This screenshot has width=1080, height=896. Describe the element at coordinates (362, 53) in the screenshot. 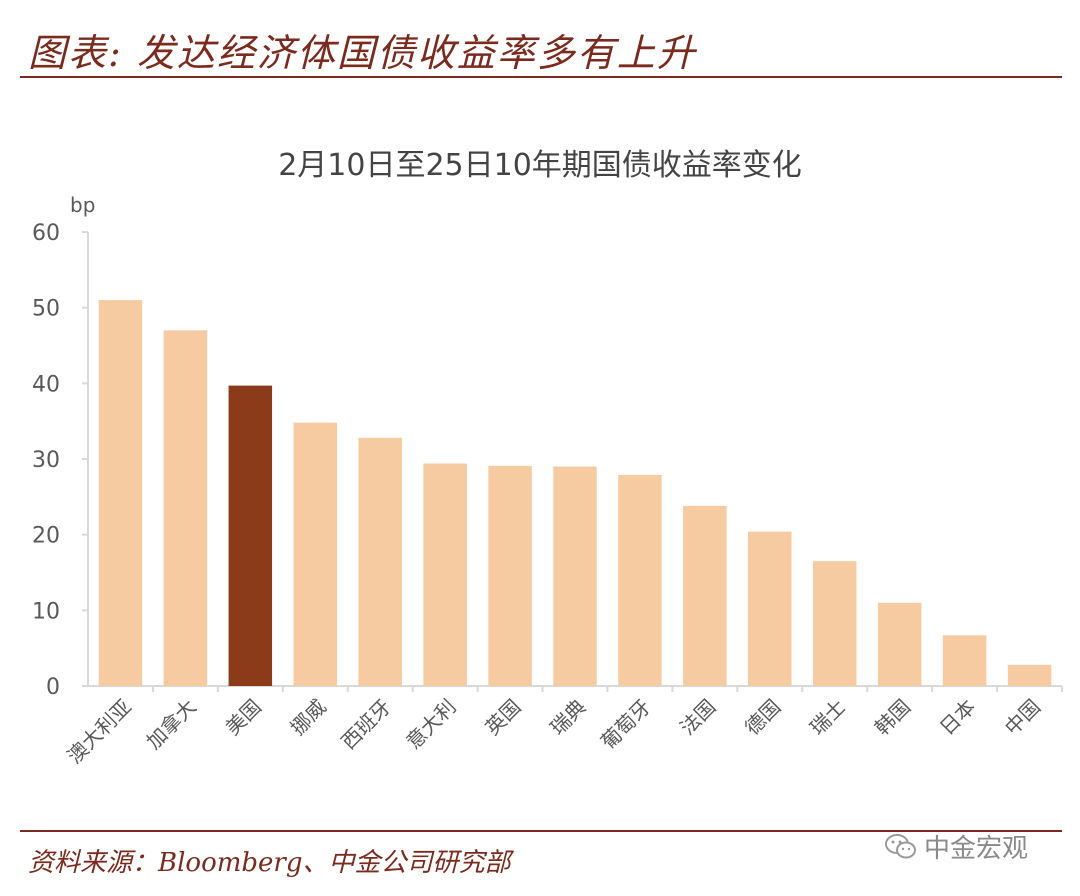

I see `page-title: 图表: 发达经济体国债收益率多有上升` at that location.